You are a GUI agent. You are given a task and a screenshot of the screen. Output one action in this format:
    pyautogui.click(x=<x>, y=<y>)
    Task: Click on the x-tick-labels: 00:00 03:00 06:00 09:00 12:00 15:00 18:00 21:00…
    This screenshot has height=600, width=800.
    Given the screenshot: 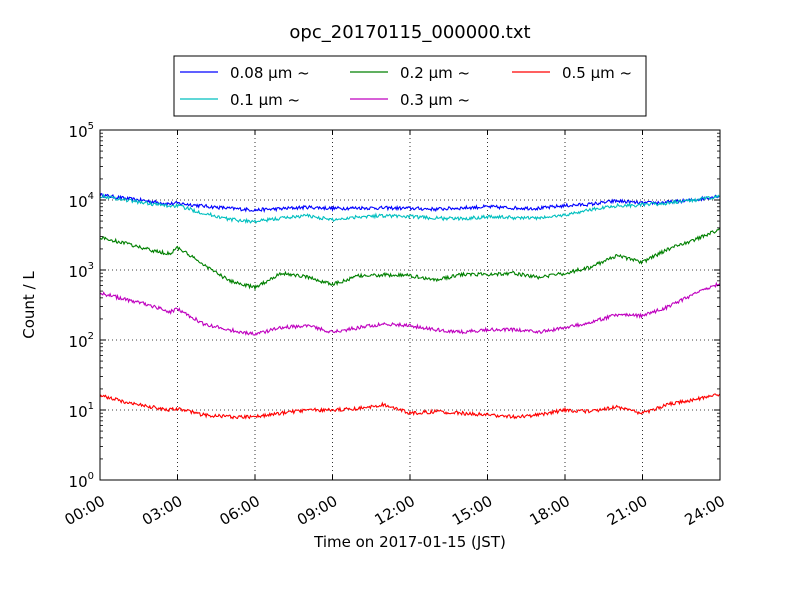 What is the action you would take?
    pyautogui.click(x=395, y=510)
    